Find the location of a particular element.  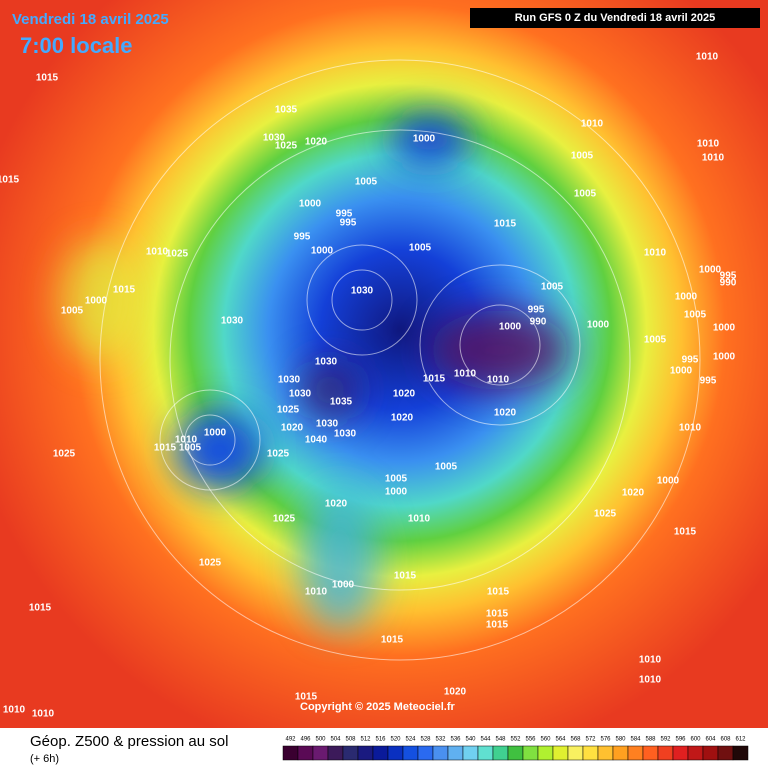

scale-label: 600 is located at coordinates (695, 740).